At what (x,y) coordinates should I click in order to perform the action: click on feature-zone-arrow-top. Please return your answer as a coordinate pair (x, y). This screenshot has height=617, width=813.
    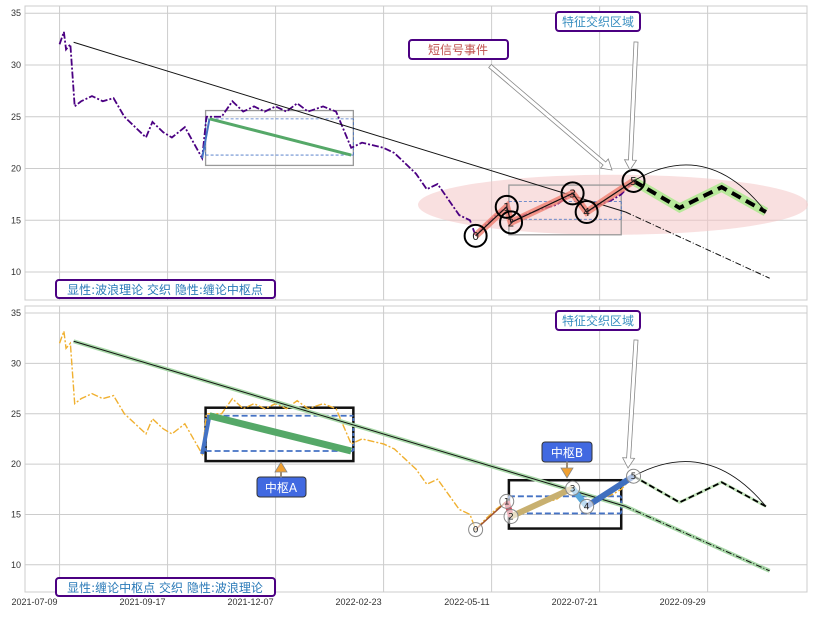
    Looking at the image, I should click on (631, 106).